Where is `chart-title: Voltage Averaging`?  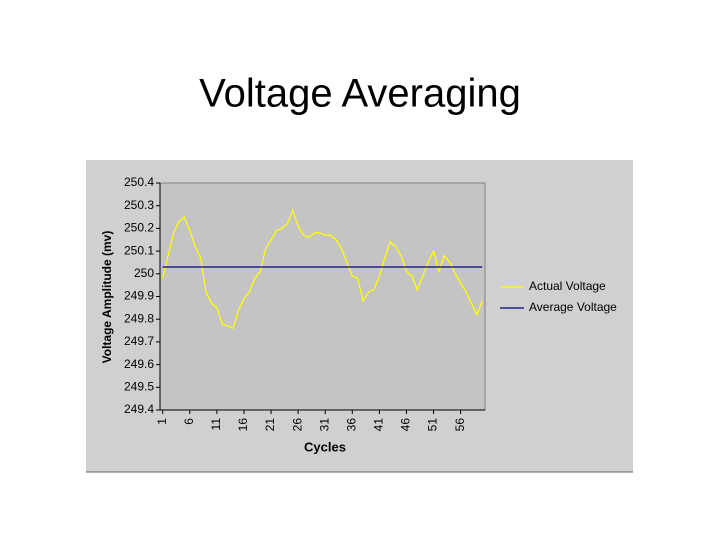 chart-title: Voltage Averaging is located at coordinates (360, 94).